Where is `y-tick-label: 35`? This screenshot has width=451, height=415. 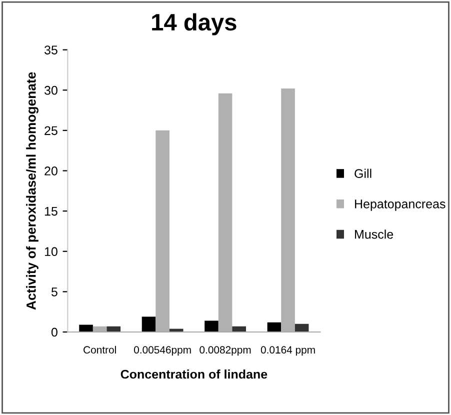
y-tick-label: 35 is located at coordinates (51, 50).